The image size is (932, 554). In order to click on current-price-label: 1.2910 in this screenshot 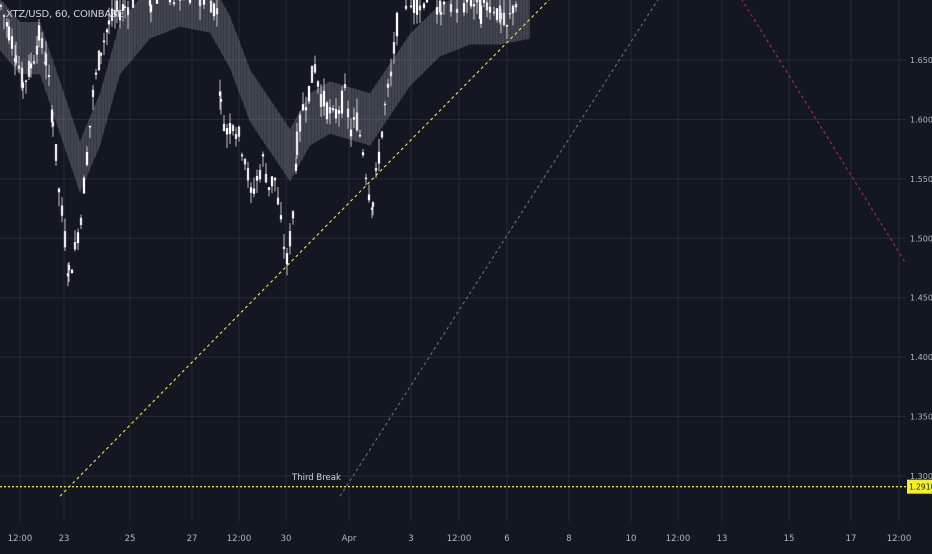, I will do `click(920, 487)`.